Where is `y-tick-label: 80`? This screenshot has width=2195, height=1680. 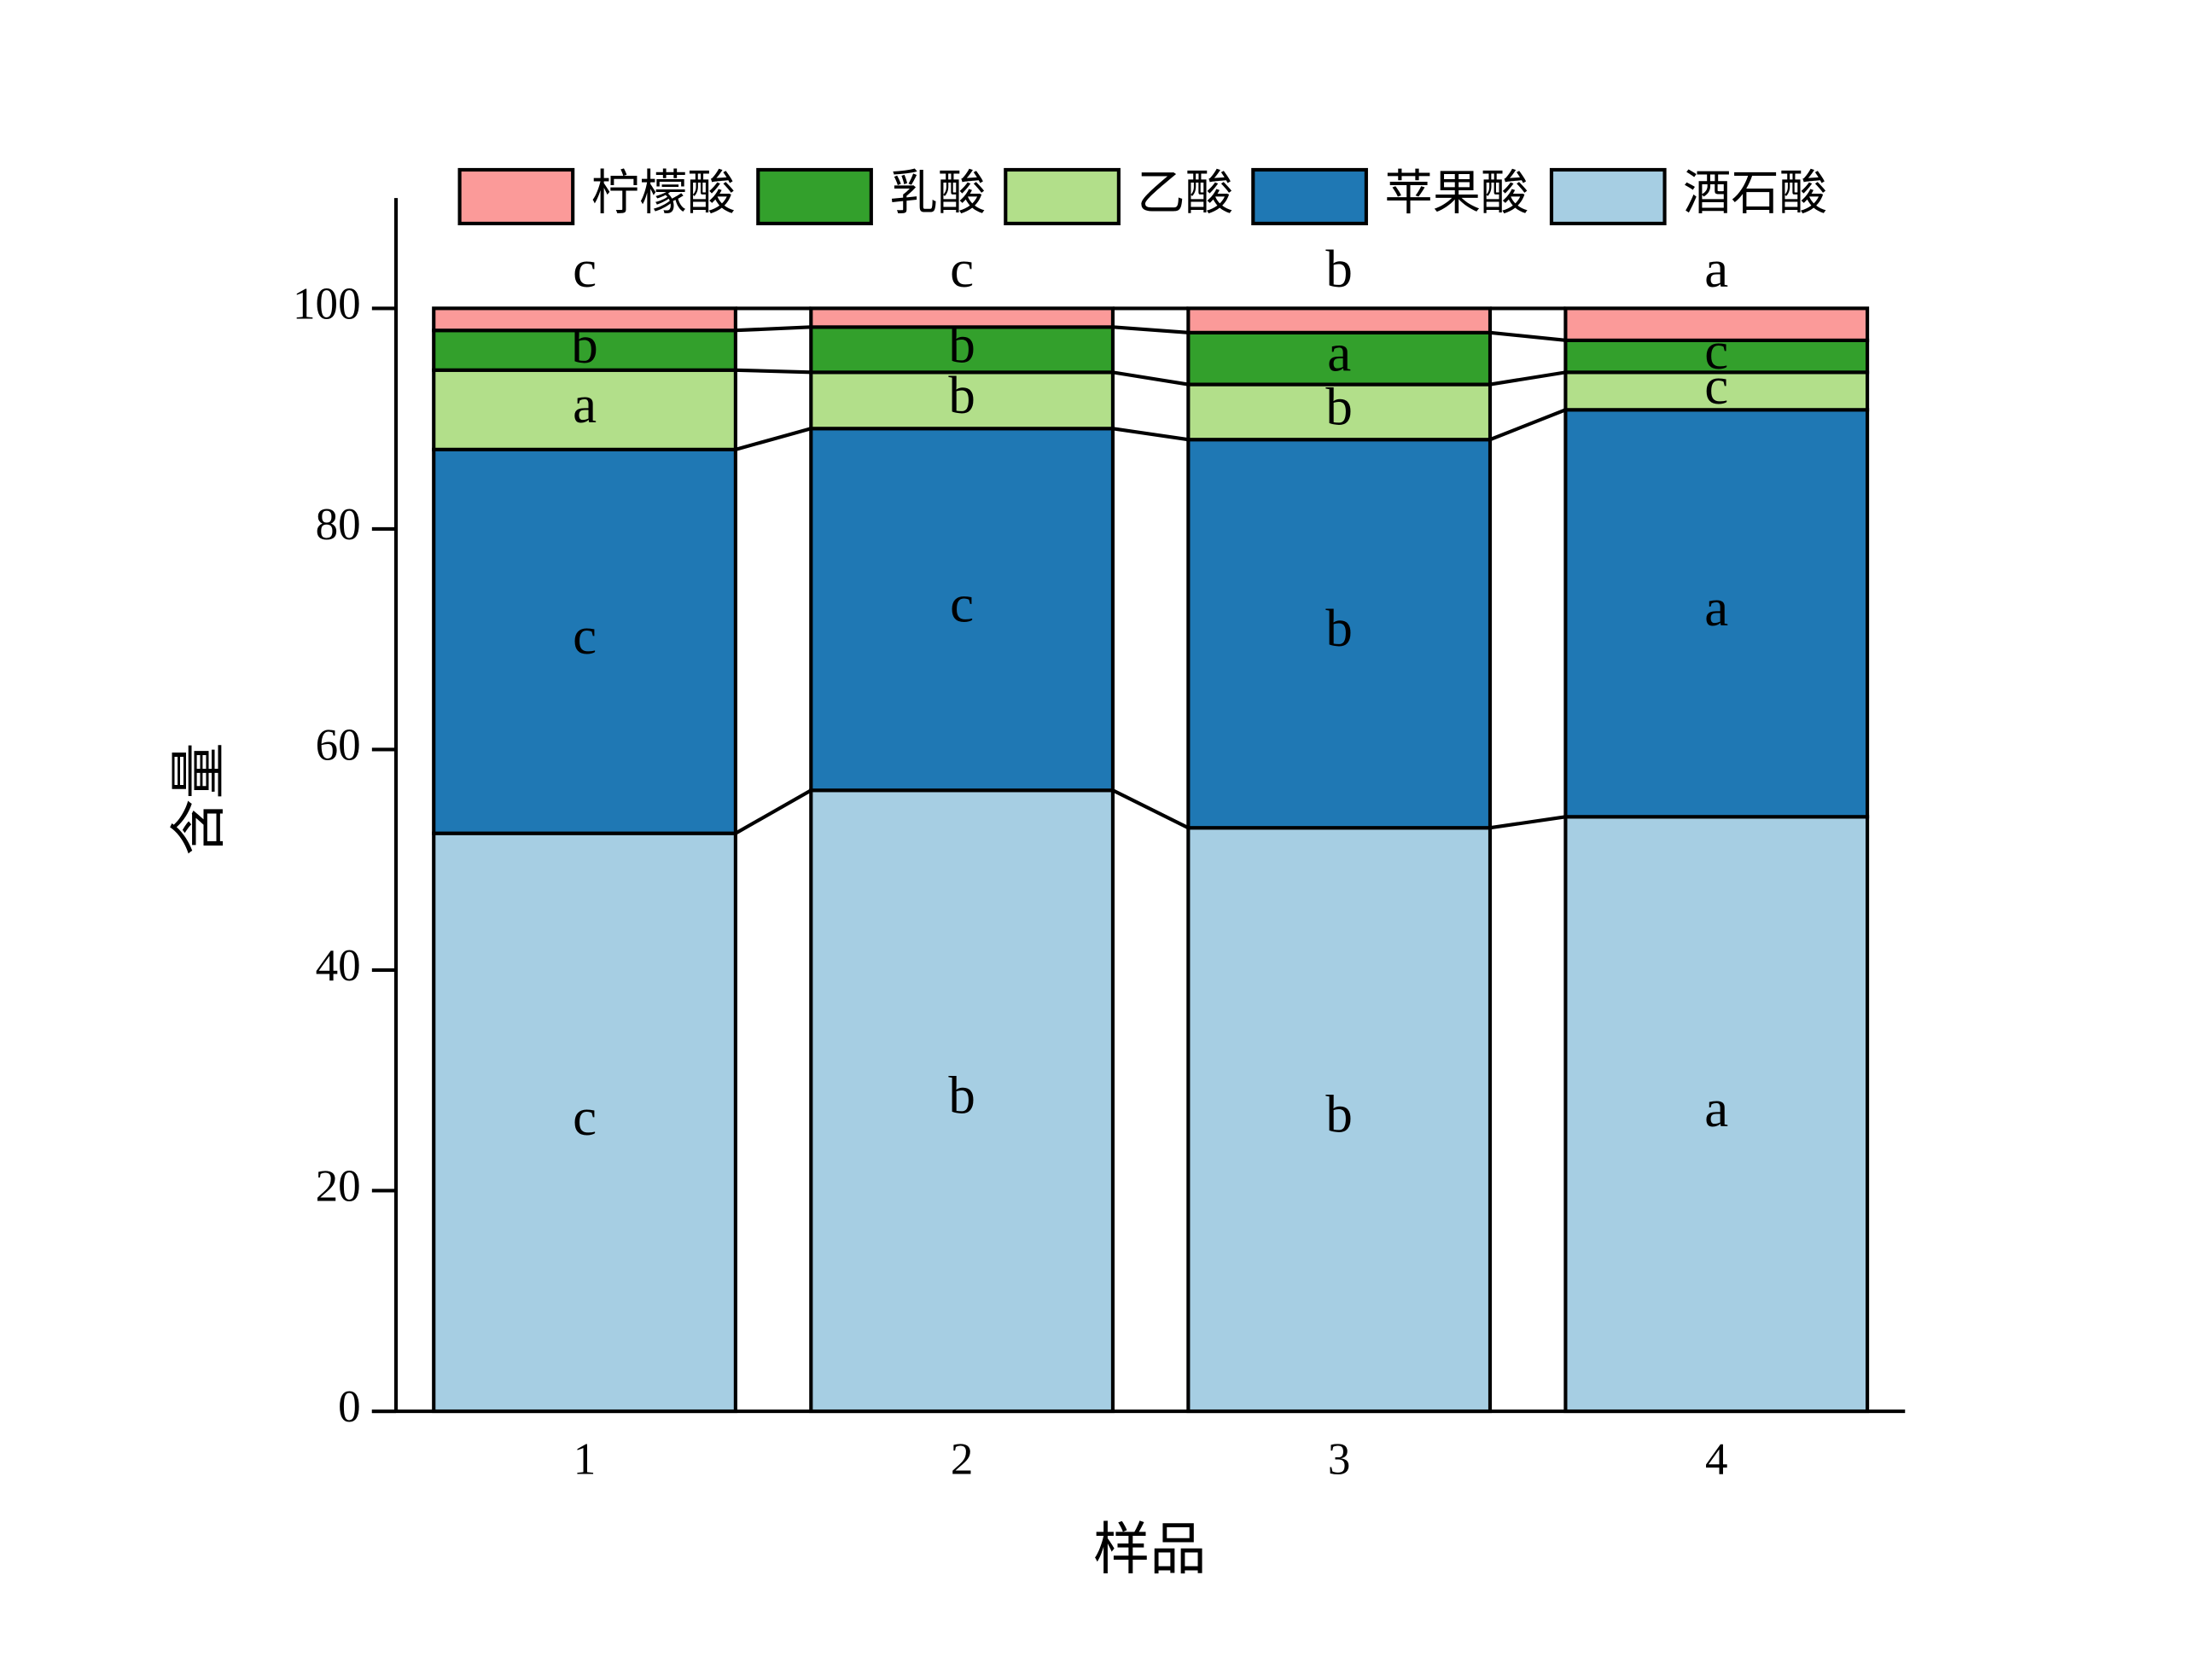
y-tick-label: 80 is located at coordinates (338, 524).